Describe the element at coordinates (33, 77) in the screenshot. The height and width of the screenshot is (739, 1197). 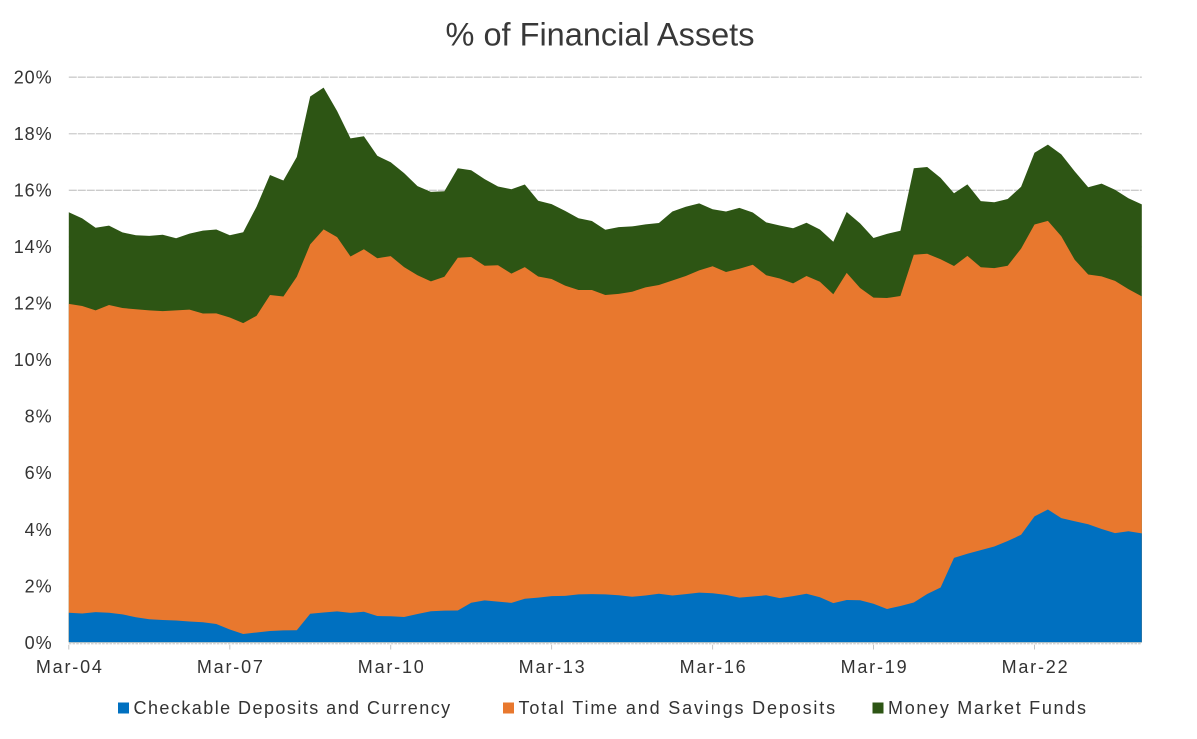
I see `svg-text: 20%` at that location.